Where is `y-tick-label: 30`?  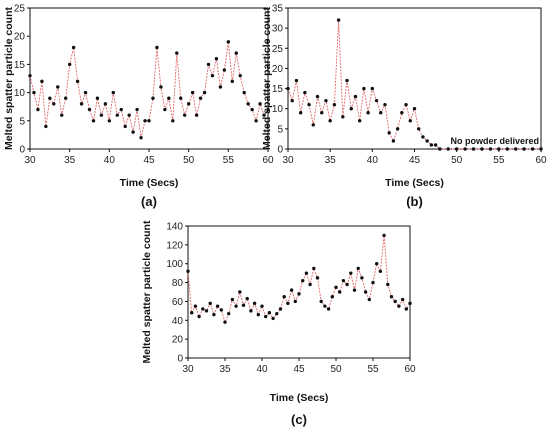 y-tick-label: 30 is located at coordinates (278, 29).